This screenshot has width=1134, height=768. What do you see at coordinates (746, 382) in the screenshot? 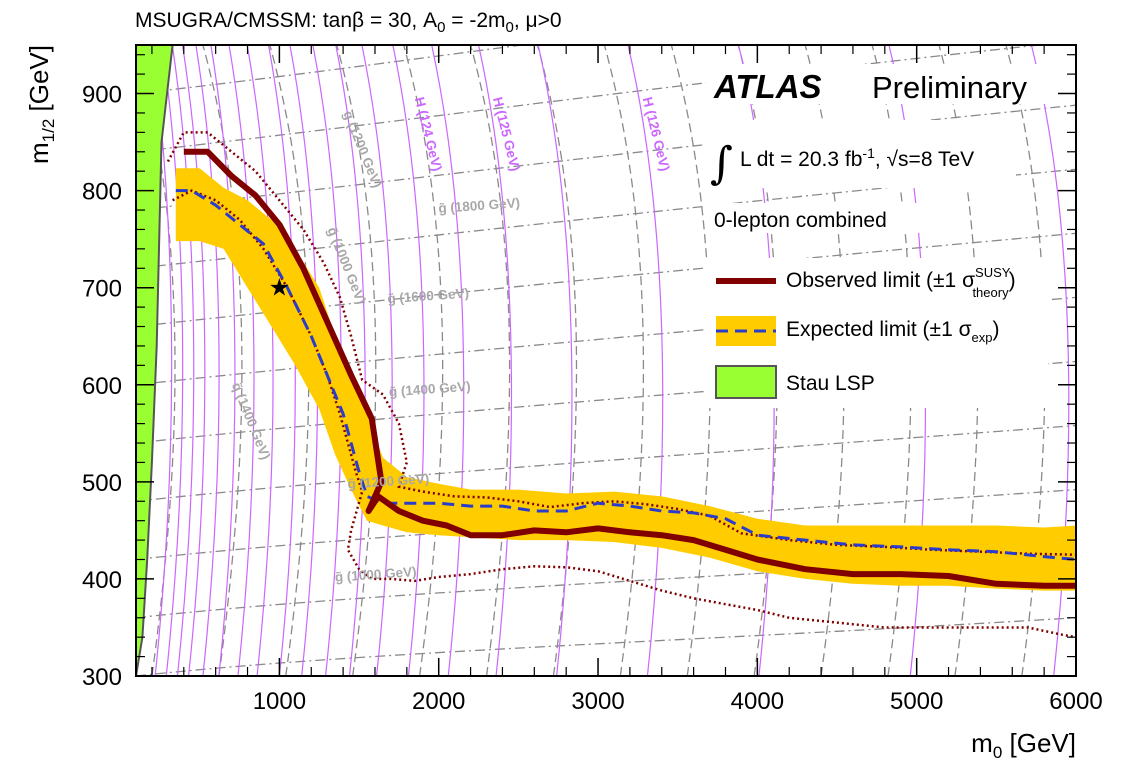
I see `legend-stau-swatch` at bounding box center [746, 382].